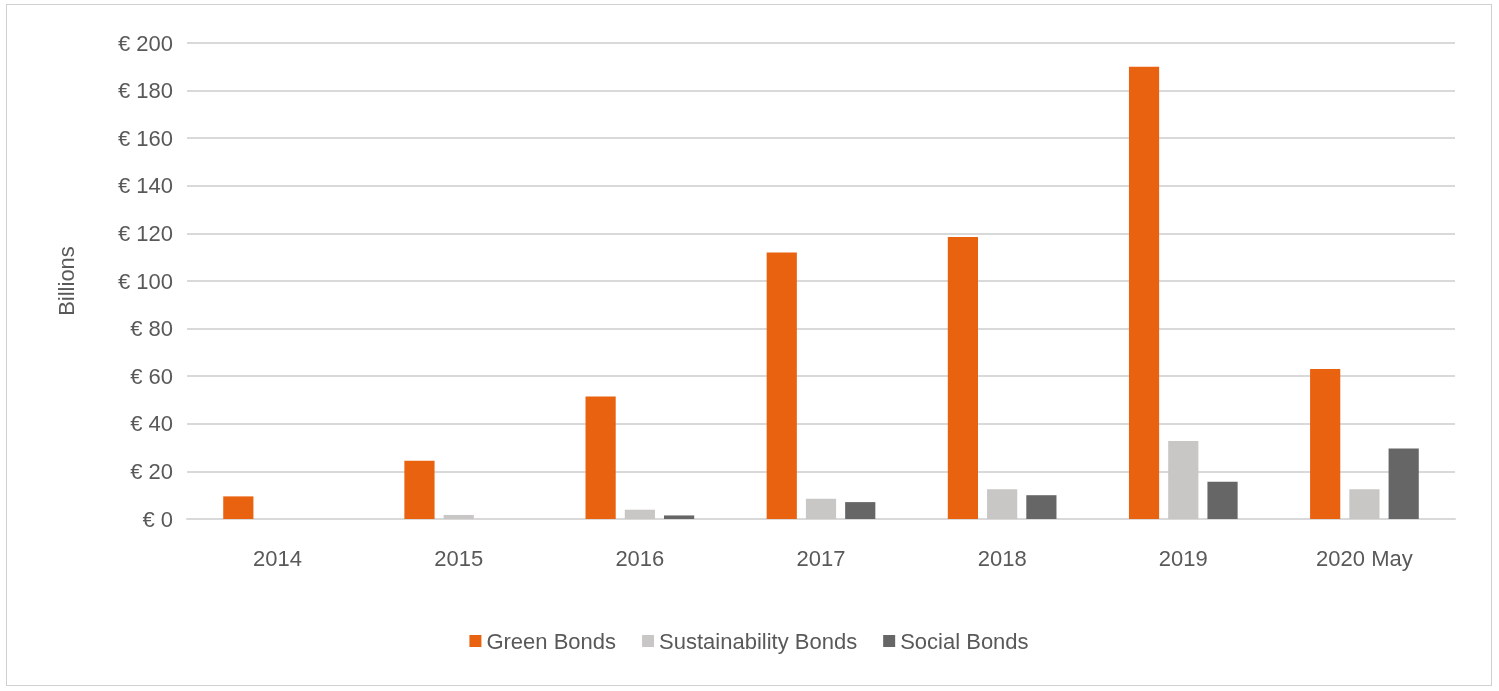 This screenshot has height=691, width=1499. I want to click on y-tick-label: € 140, so click(145, 186).